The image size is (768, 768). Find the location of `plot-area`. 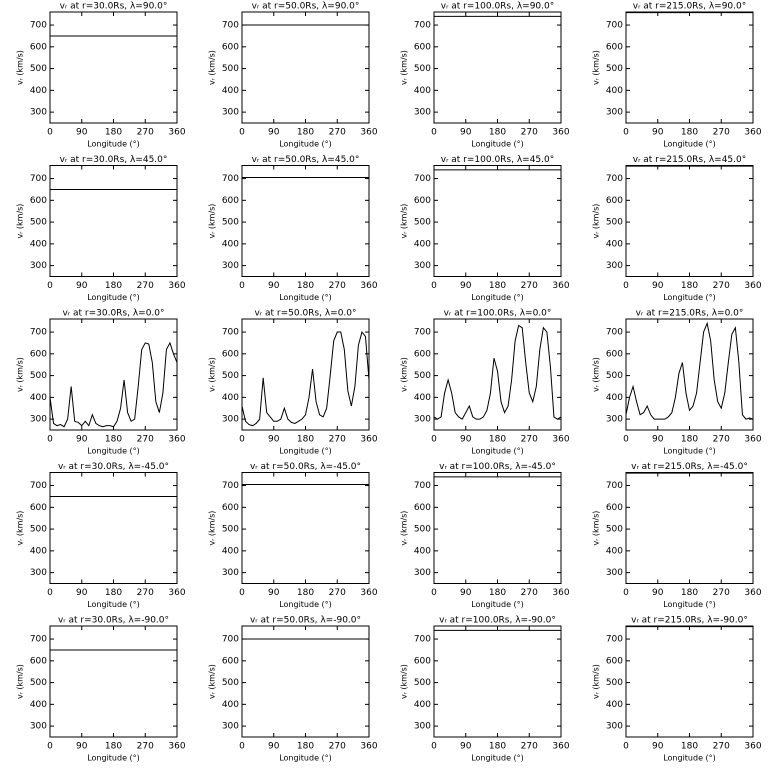

plot-area is located at coordinates (113, 384).